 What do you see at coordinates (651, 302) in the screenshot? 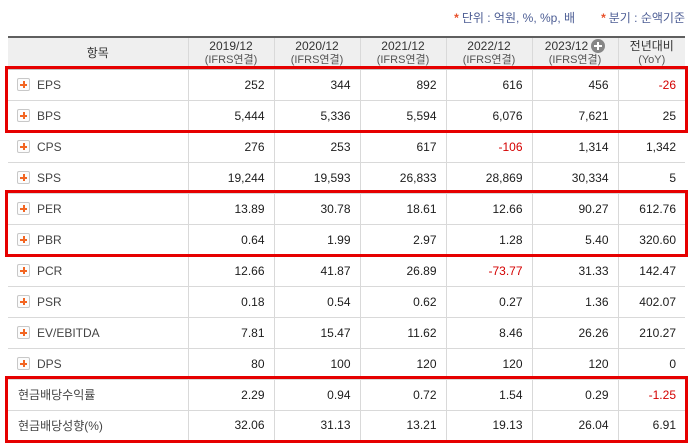
I see `value-cell: 402.07` at bounding box center [651, 302].